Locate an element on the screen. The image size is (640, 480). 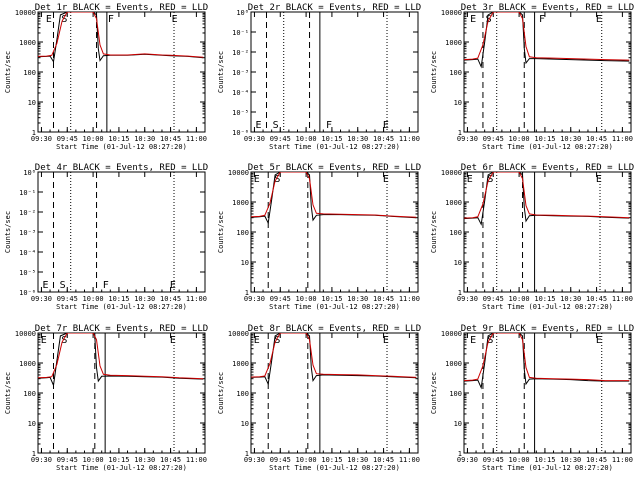
chart-title: Det 7r BLACK = Events, RED = LLD is located at coordinates (121, 329).